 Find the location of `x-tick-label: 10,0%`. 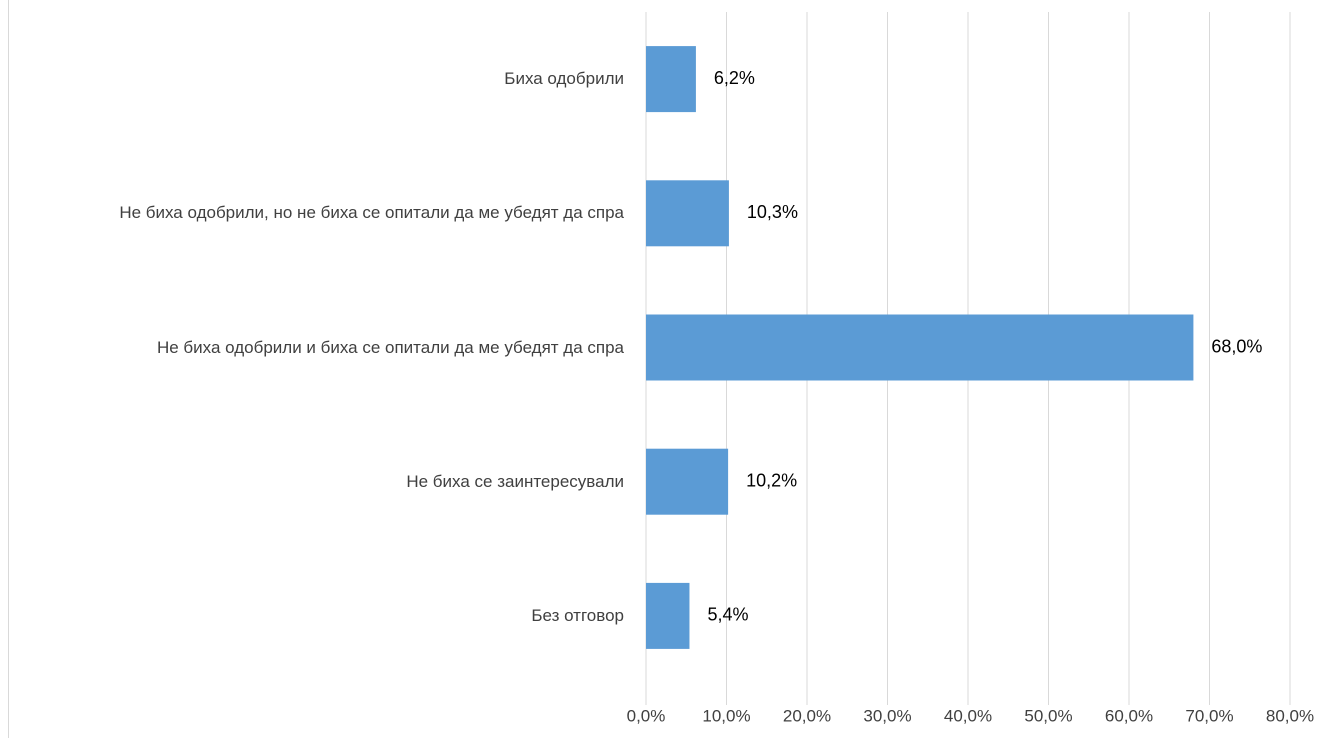

x-tick-label: 10,0% is located at coordinates (726, 715).